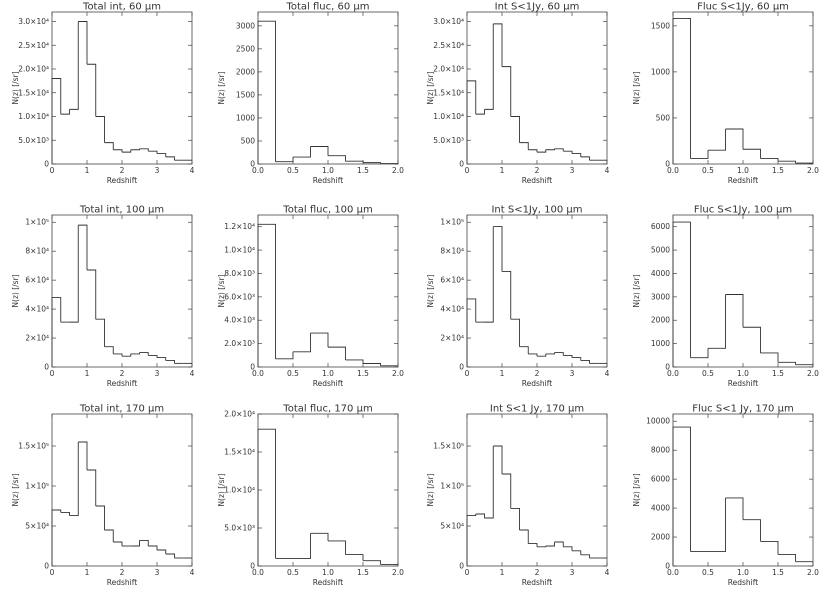 The image size is (830, 594). Describe the element at coordinates (33, 45) in the screenshot. I see `y-tick-label: 2.5×10⁴` at that location.